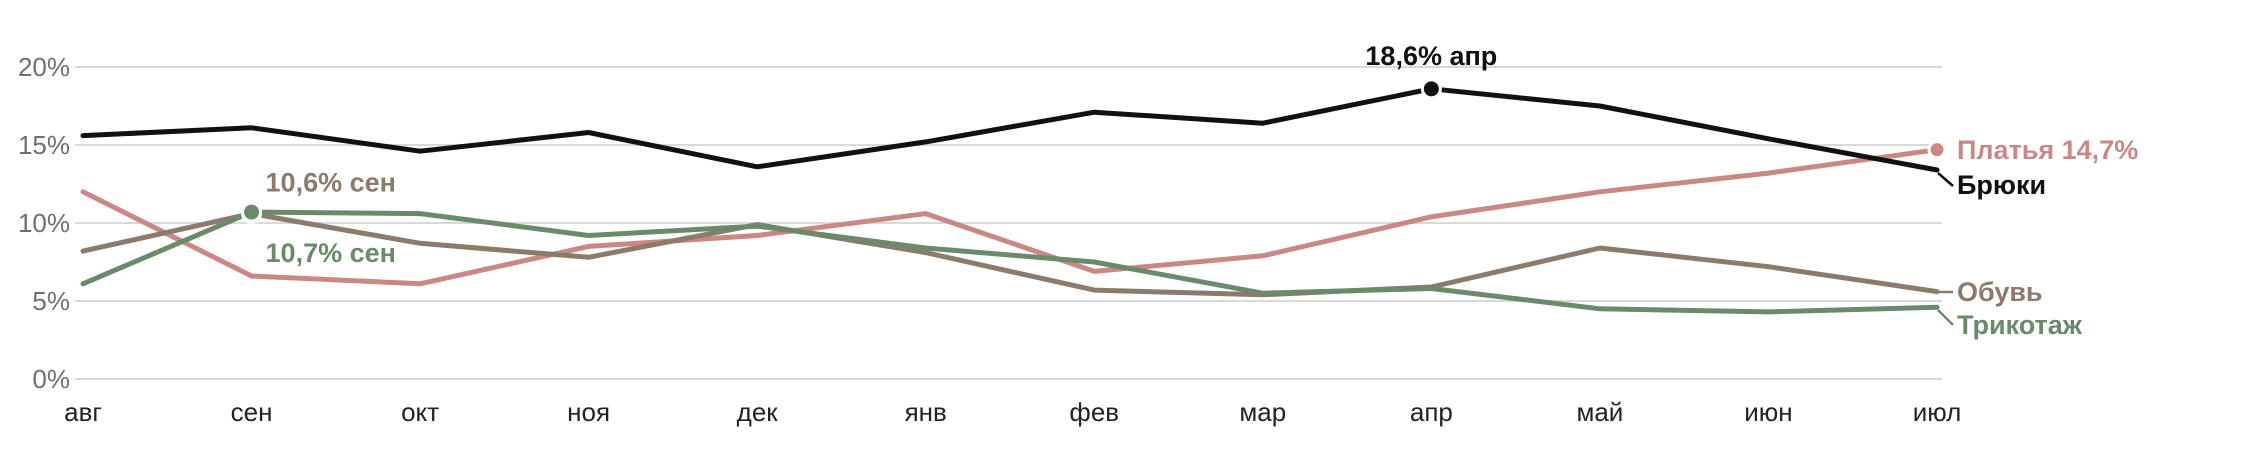 The height and width of the screenshot is (473, 2245). Describe the element at coordinates (2001, 185) in the screenshot. I see `end-label: Брюки` at that location.